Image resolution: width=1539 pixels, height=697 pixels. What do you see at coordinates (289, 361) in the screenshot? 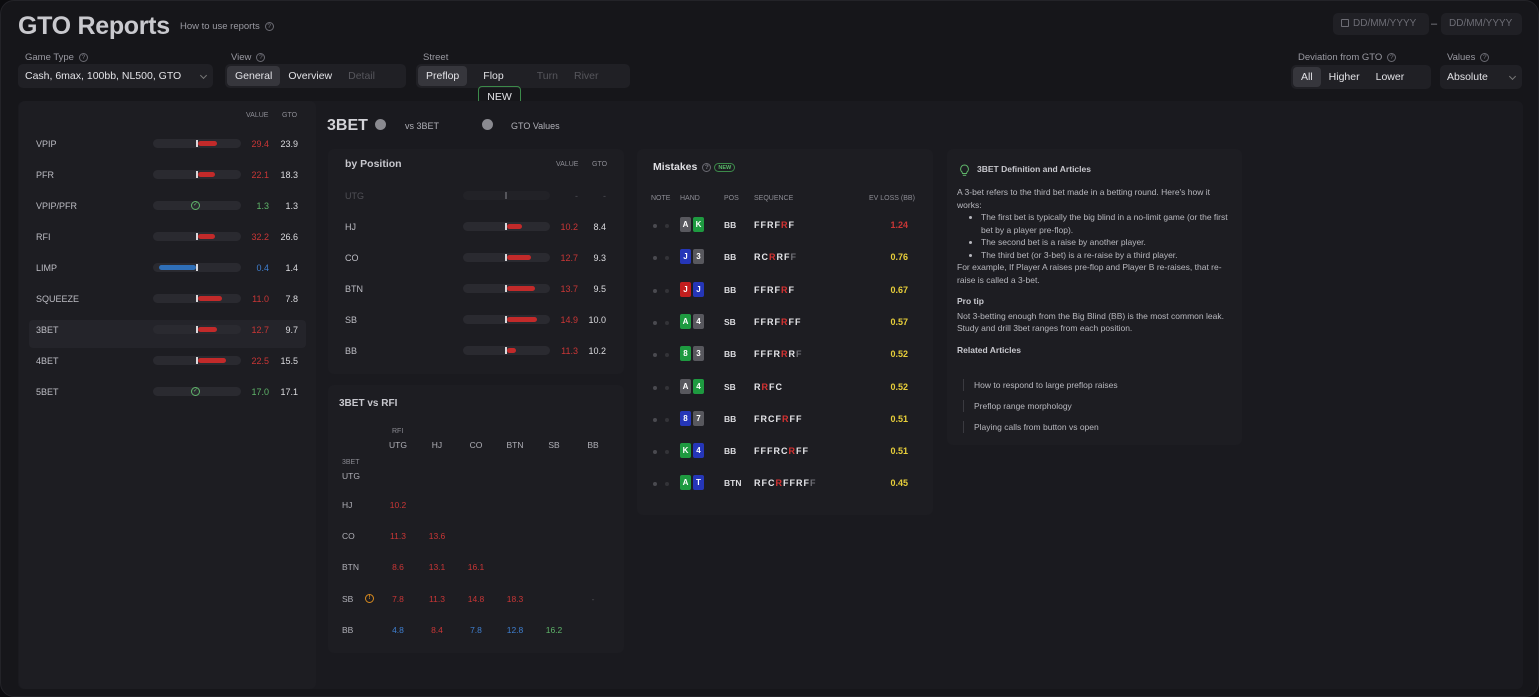
I see `stat-gto: 15.5` at bounding box center [289, 361].